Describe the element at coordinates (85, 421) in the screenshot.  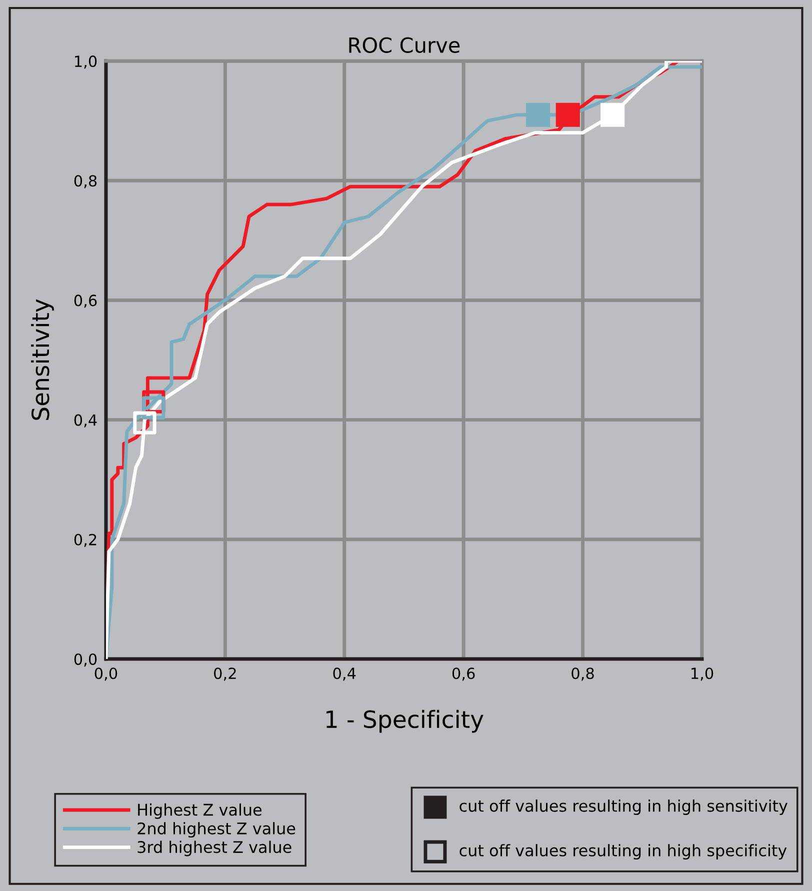
I see `y-tick-label: 0,4` at that location.